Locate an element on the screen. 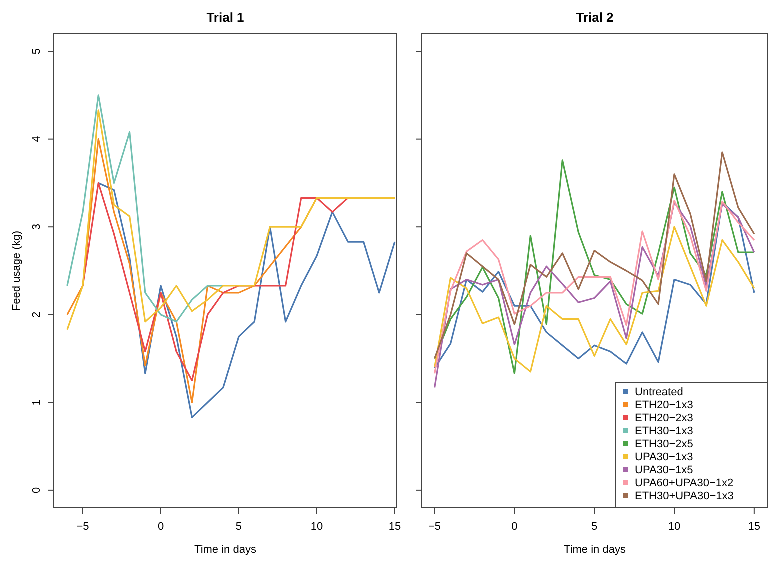  legend-label: UPA30−1x5 is located at coordinates (664, 470).